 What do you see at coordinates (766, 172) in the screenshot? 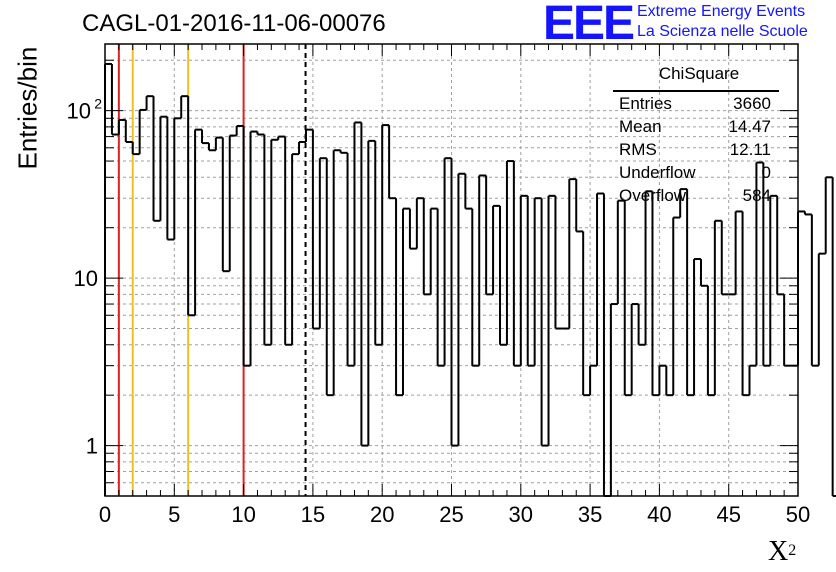
I see `stats-value: 0` at bounding box center [766, 172].